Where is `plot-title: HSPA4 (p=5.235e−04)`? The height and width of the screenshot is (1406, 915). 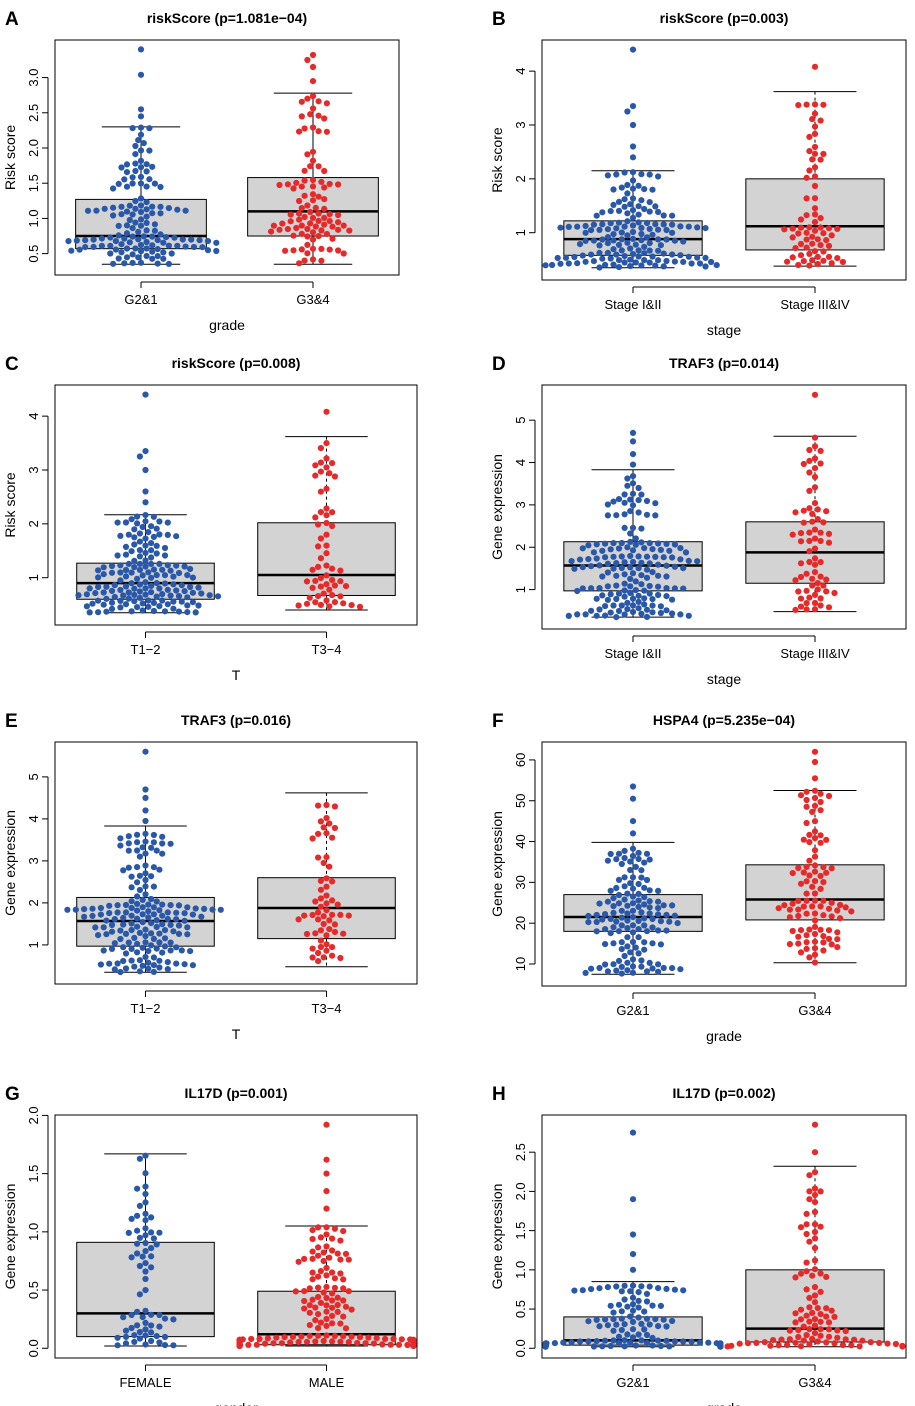
plot-title: HSPA4 (p=5.235e−04) is located at coordinates (724, 720).